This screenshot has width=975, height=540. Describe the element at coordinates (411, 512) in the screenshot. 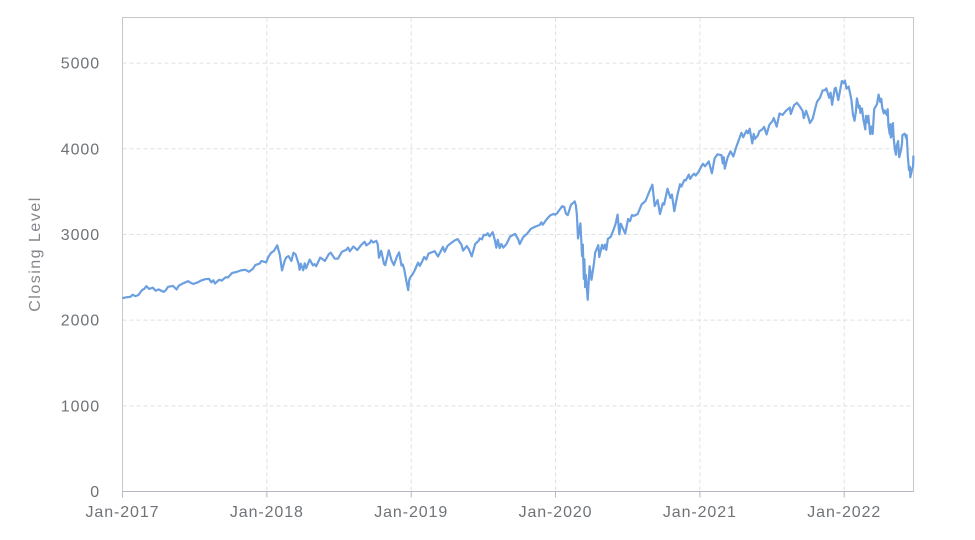

I see `x-tick-label: Jan-2019` at that location.